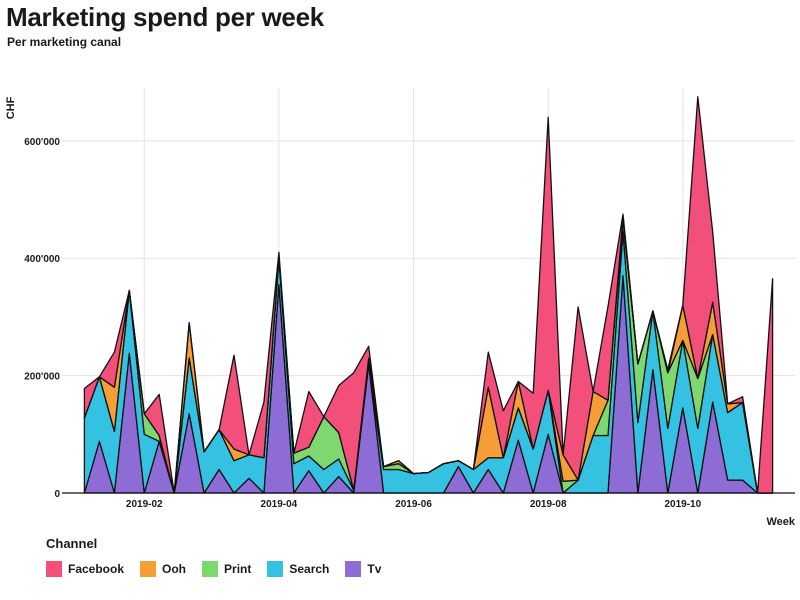 This screenshot has height=600, width=800. Describe the element at coordinates (42, 142) in the screenshot. I see `y-tick-label: 600'000` at that location.